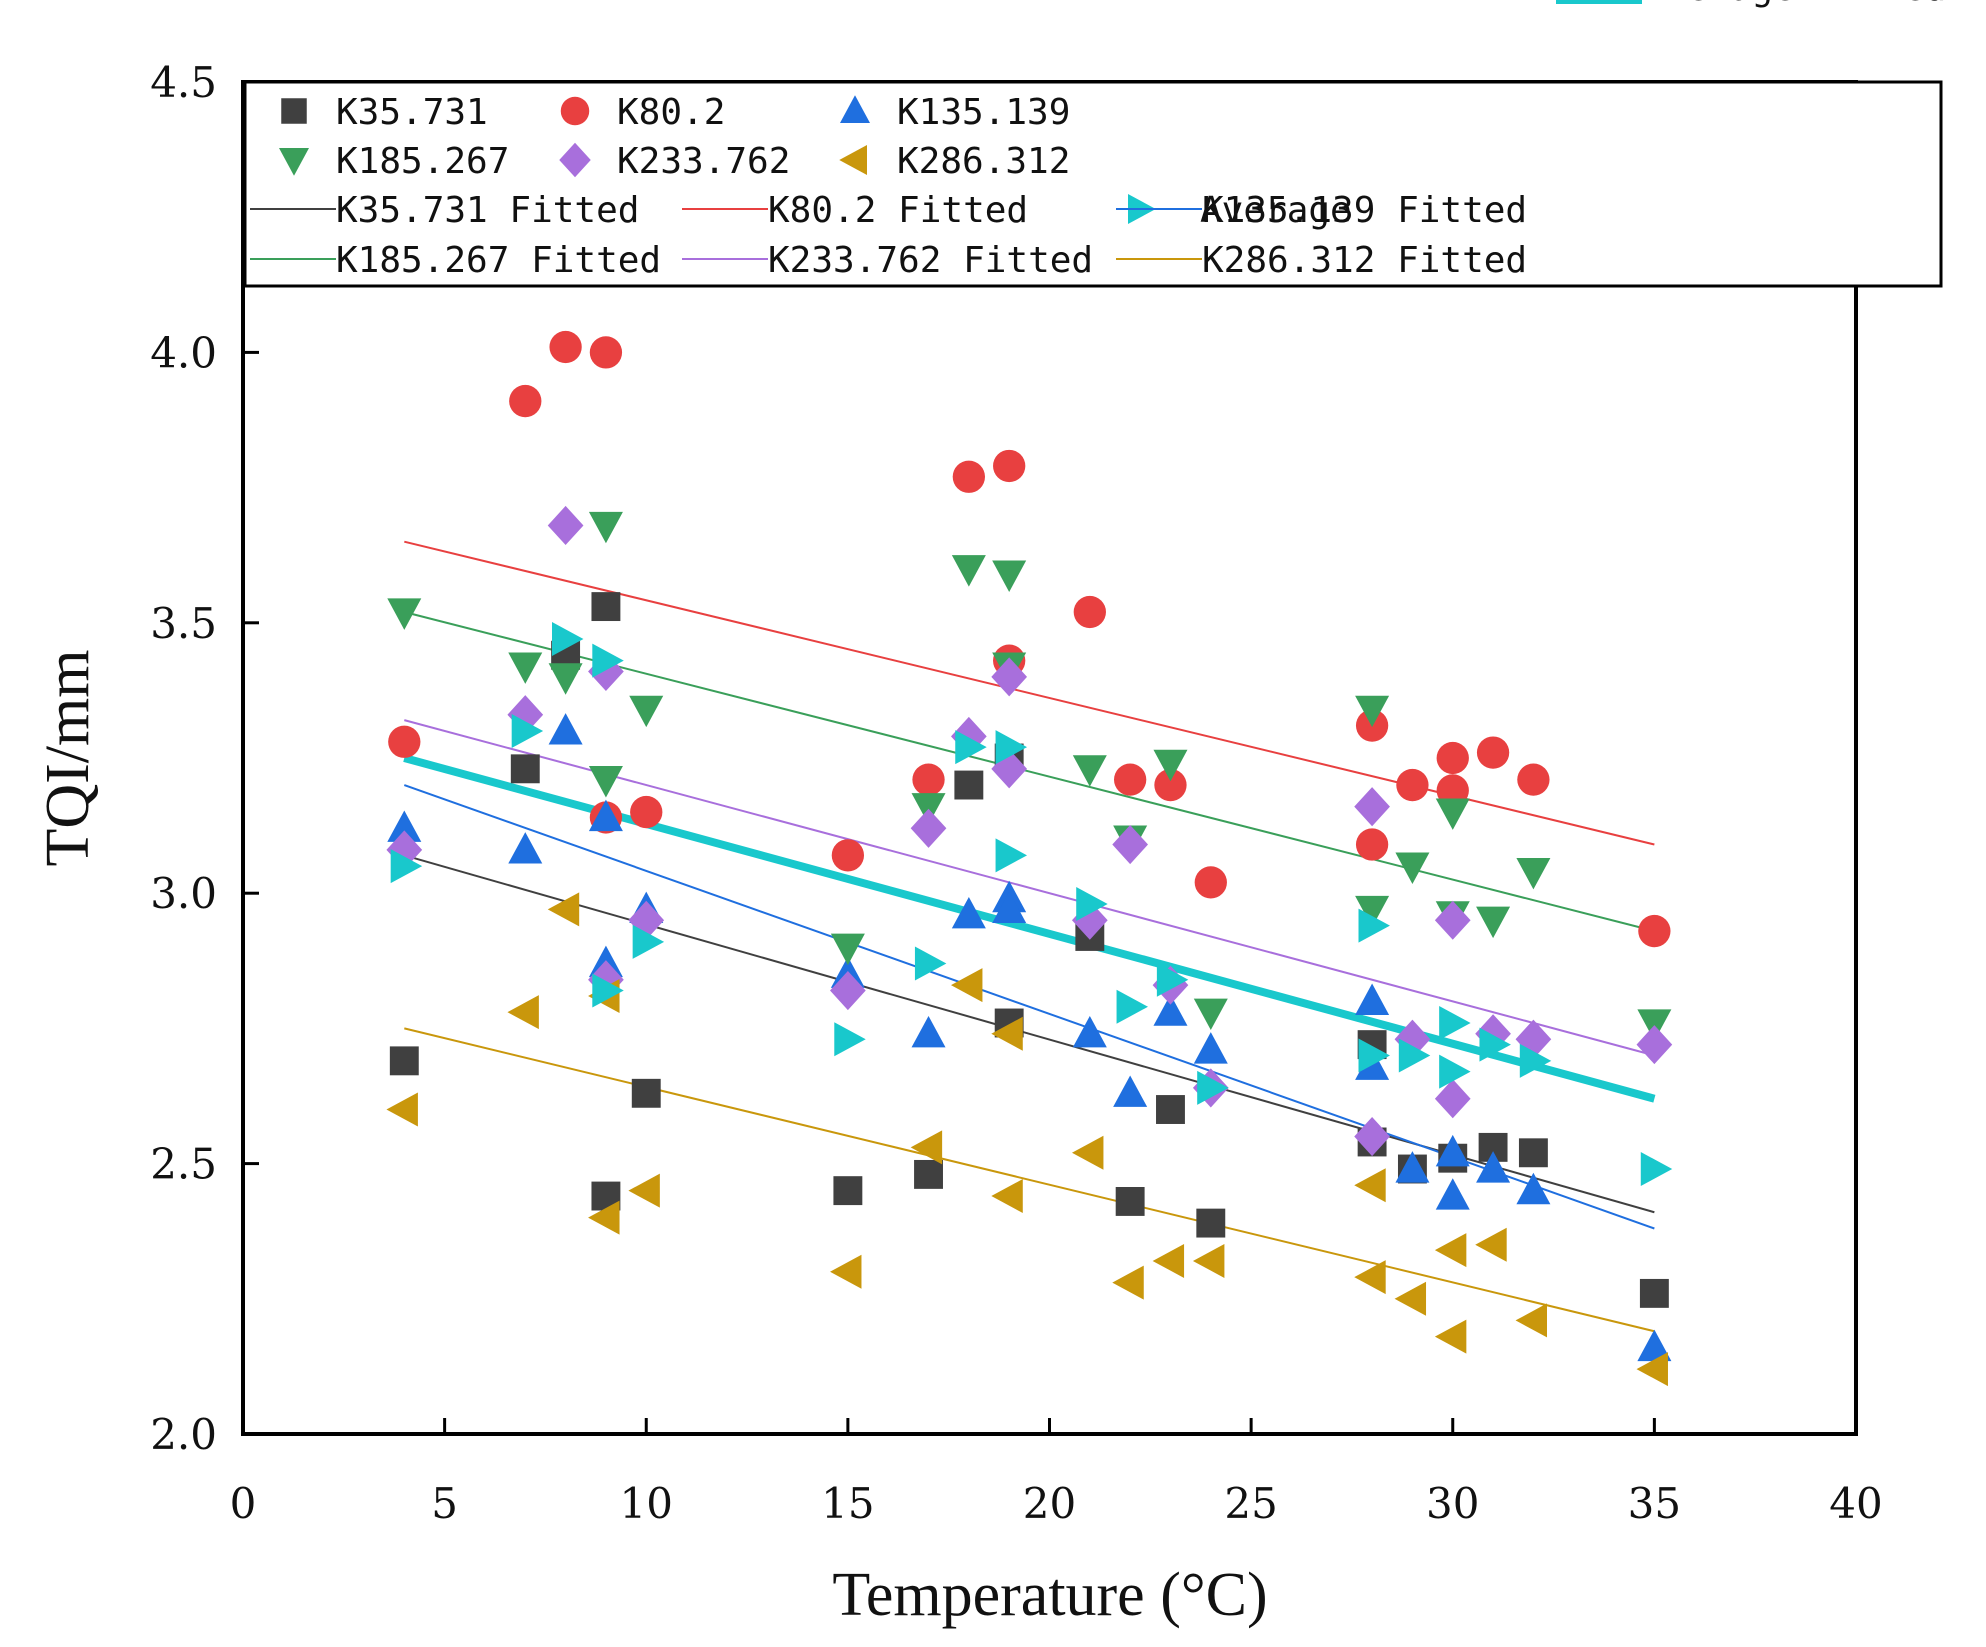 This screenshot has height=1647, width=1986. Describe the element at coordinates (183, 1434) in the screenshot. I see `y-tick-label: 2.0` at that location.